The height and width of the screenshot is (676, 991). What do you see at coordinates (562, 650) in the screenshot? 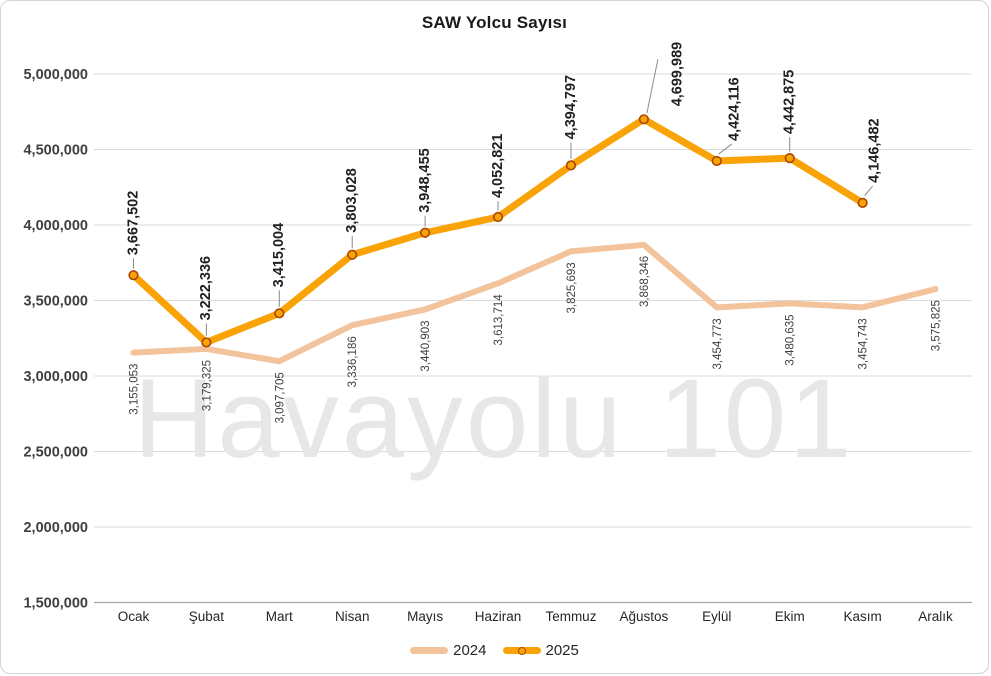
I see `legend-label-2025: 2025` at bounding box center [562, 650].